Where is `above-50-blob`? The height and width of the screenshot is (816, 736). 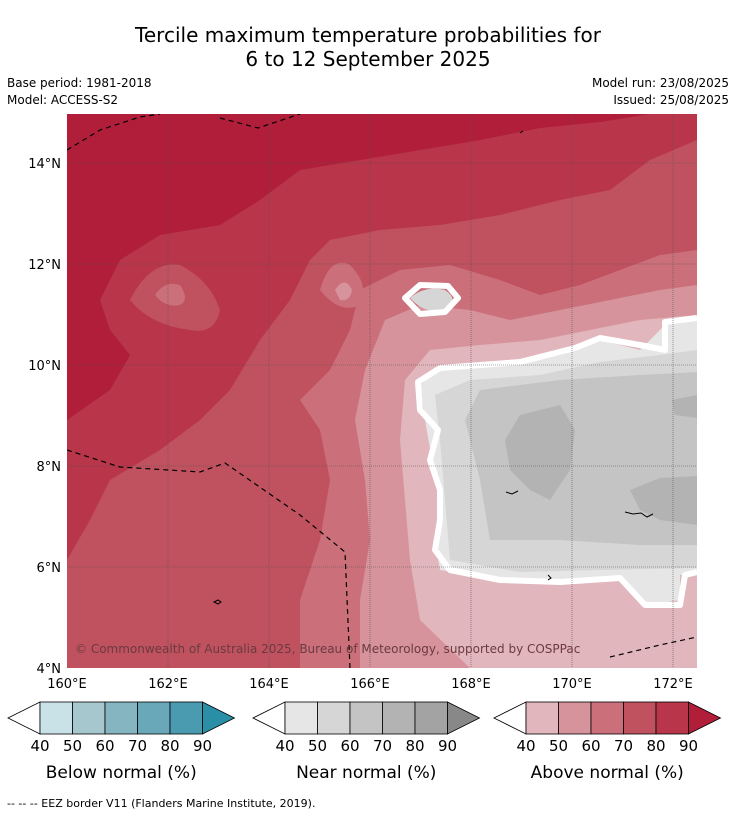 above-50-blob is located at coordinates (343, 291).